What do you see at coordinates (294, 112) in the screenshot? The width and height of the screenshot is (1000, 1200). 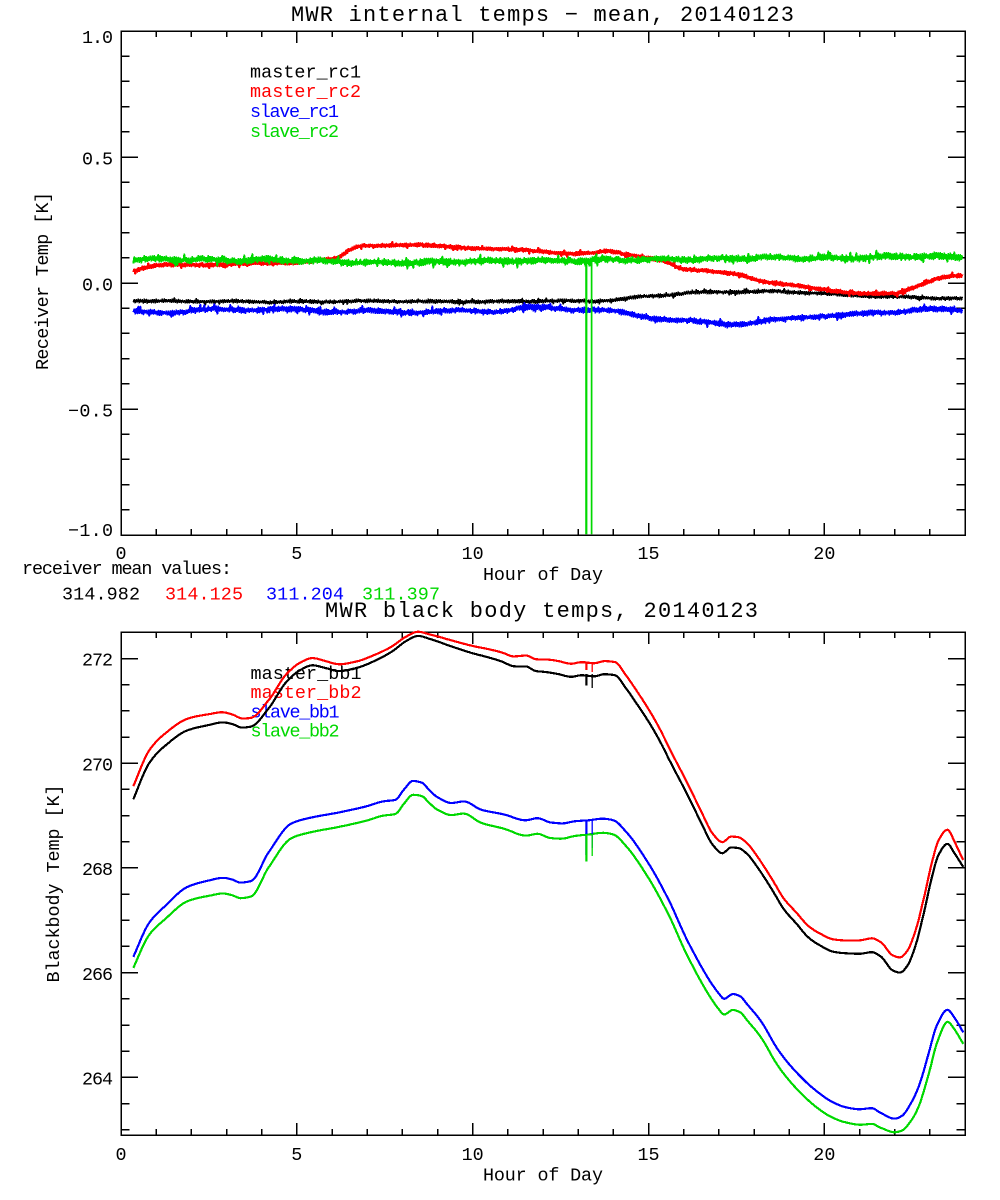 I see `svg-text: slave_rc1` at bounding box center [294, 112].